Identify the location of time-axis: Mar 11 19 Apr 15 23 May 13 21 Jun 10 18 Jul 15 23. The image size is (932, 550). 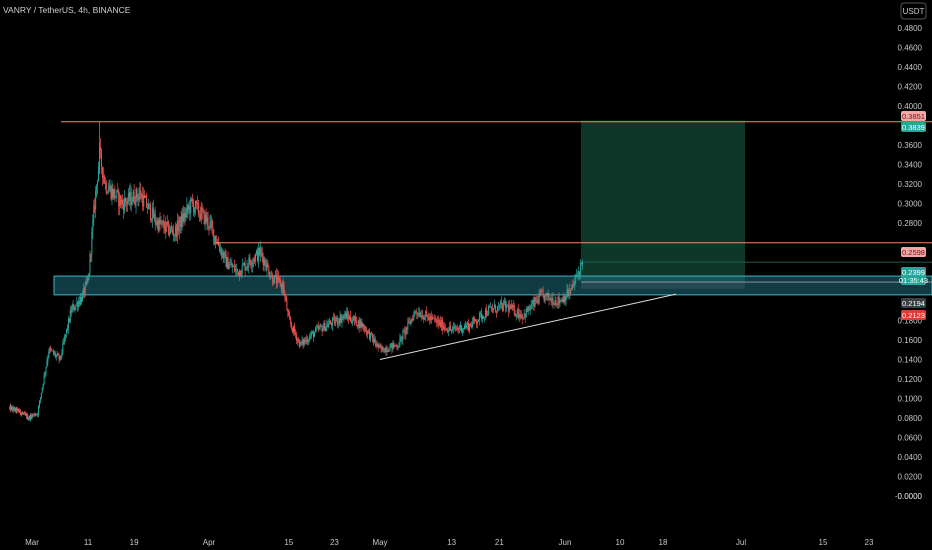
(449, 542).